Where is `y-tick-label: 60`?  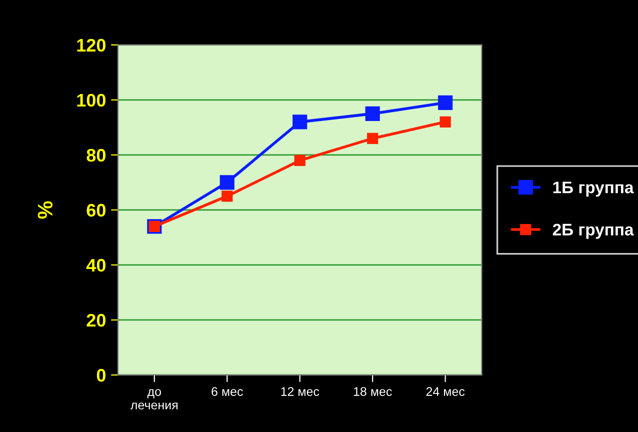
y-tick-label: 60 is located at coordinates (96, 210).